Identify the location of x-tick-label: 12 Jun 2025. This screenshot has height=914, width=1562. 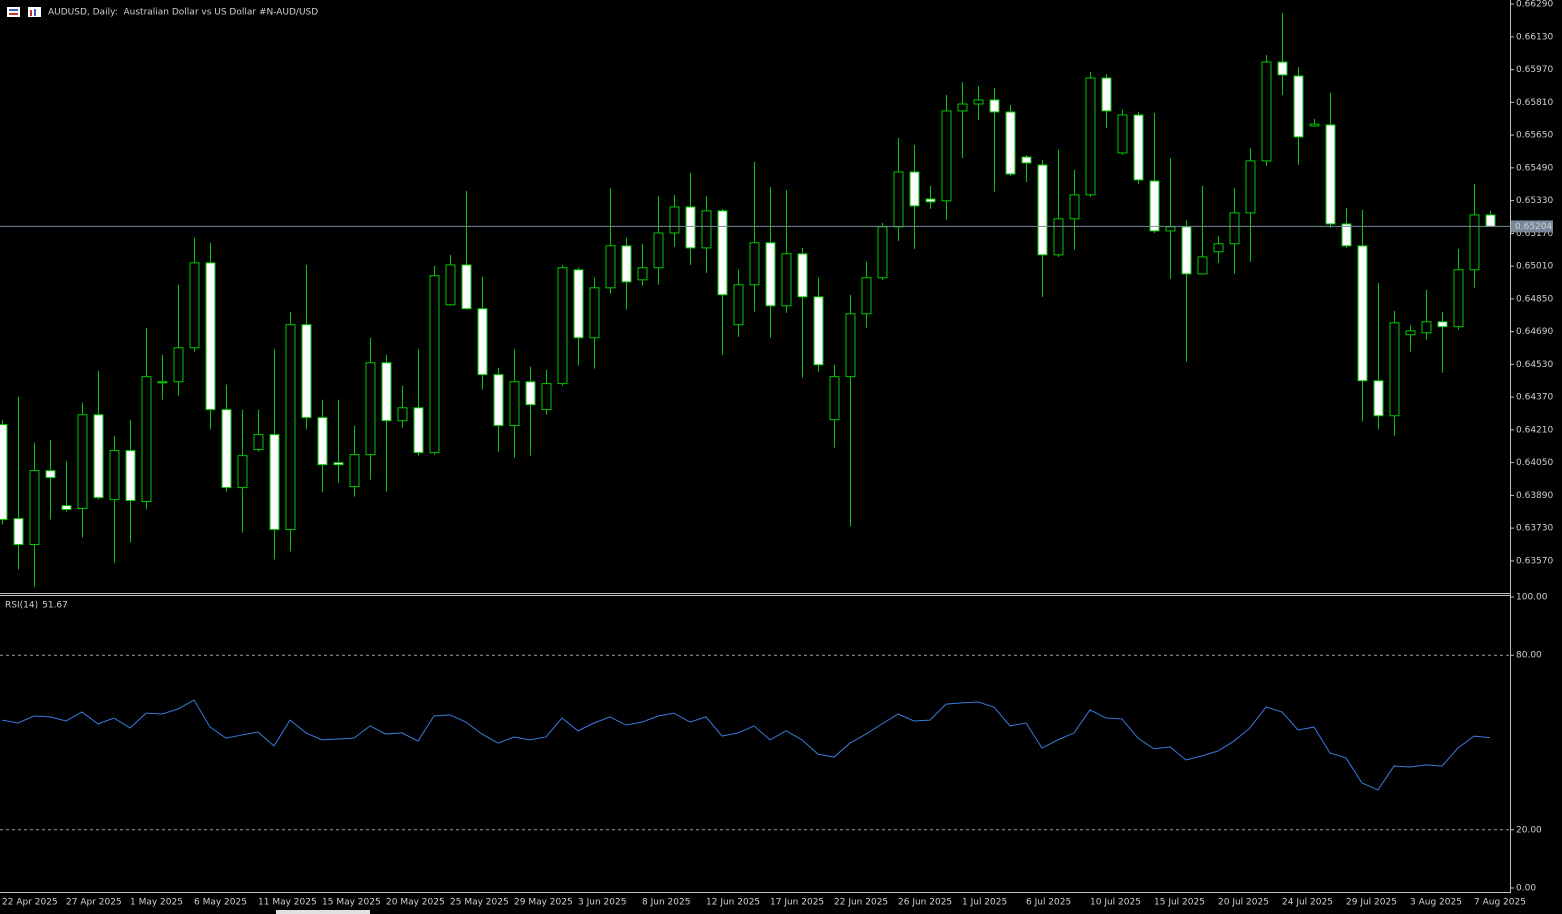
(733, 903).